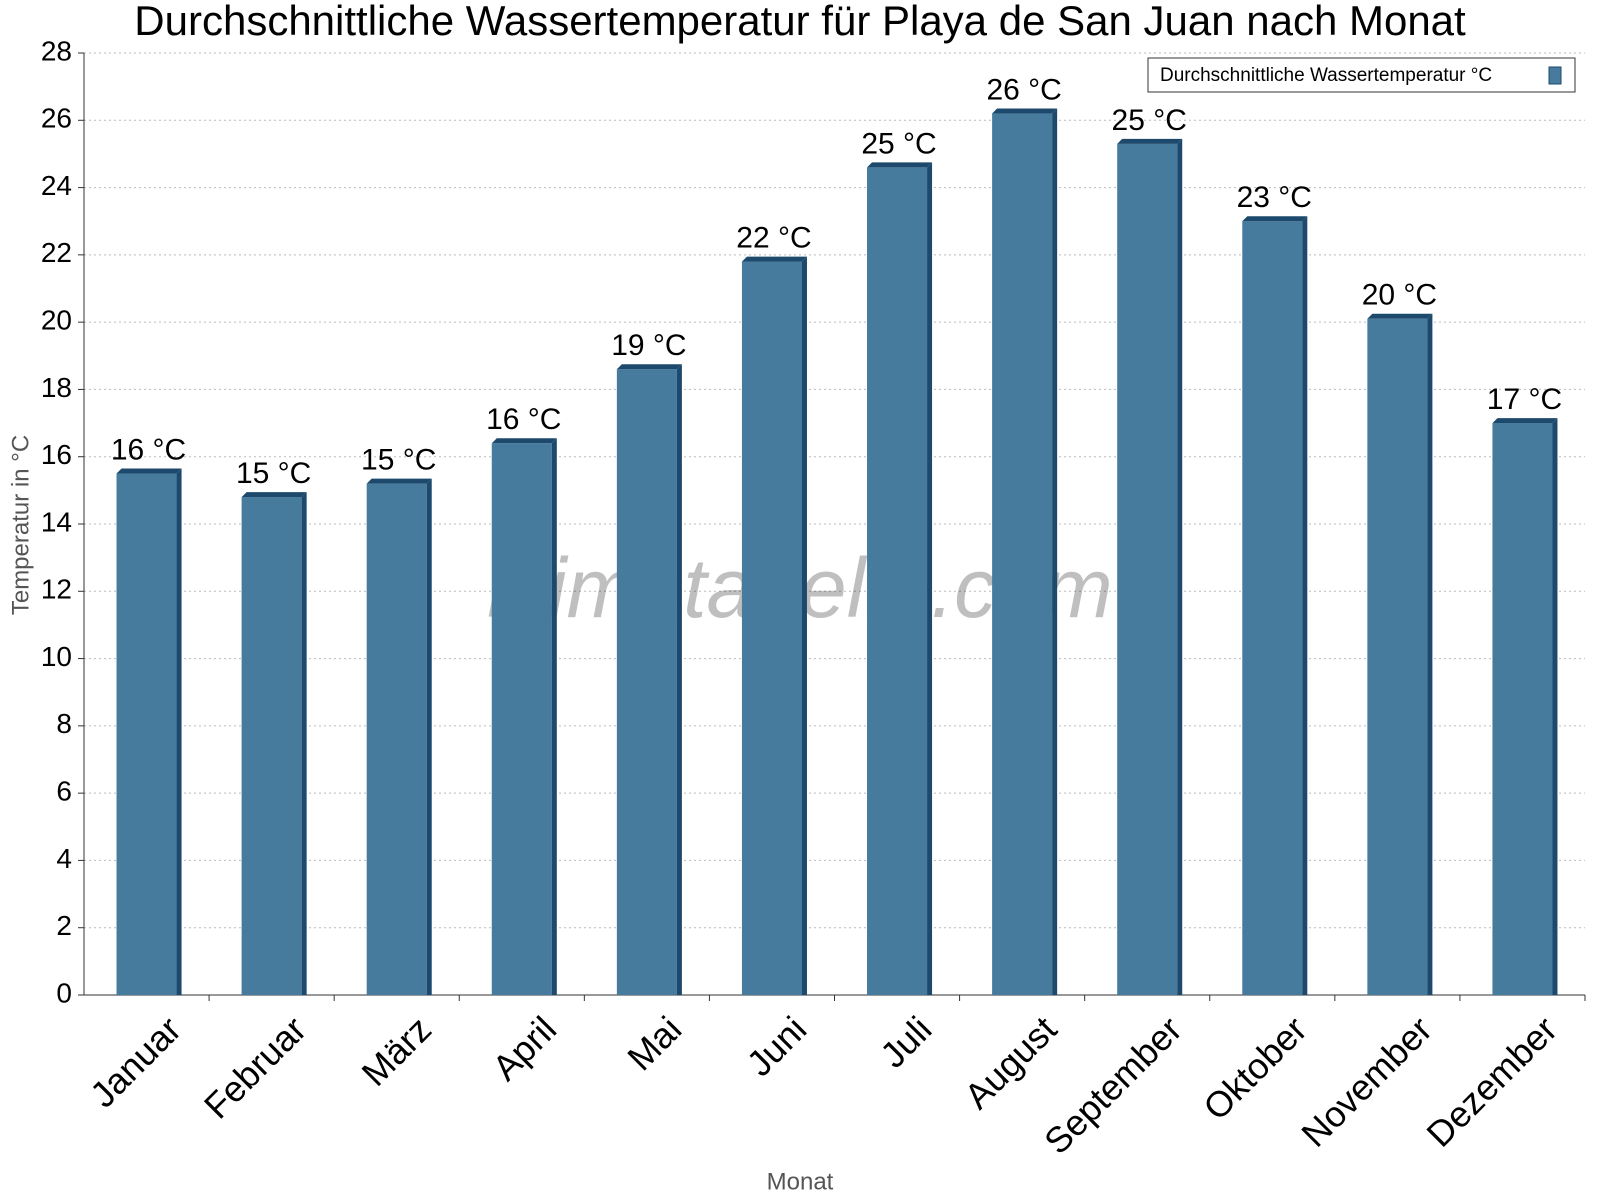 The height and width of the screenshot is (1200, 1600). What do you see at coordinates (135, 1061) in the screenshot?
I see `x-tick-label: Januar` at bounding box center [135, 1061].